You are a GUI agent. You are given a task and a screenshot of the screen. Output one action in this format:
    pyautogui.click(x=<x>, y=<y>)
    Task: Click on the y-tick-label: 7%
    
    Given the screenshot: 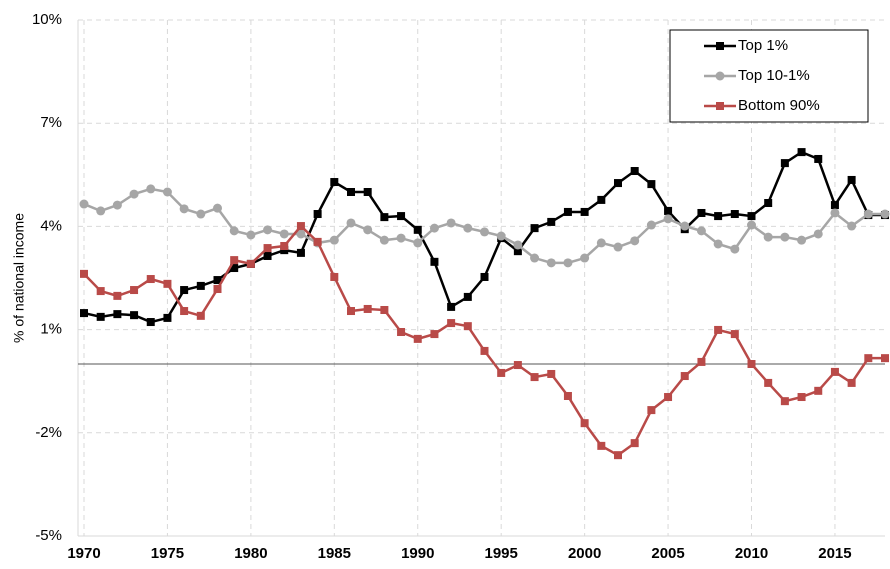 What is the action you would take?
    pyautogui.click(x=51, y=122)
    